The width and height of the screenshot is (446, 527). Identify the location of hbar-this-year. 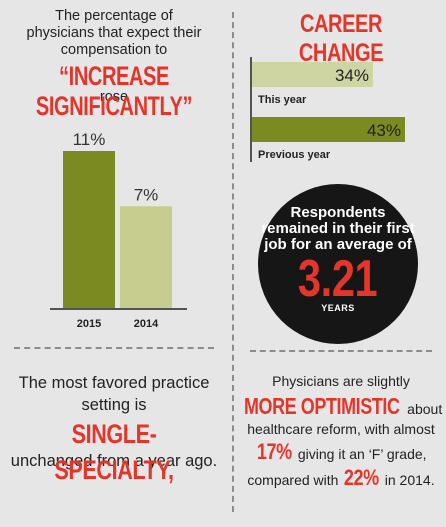
(312, 74).